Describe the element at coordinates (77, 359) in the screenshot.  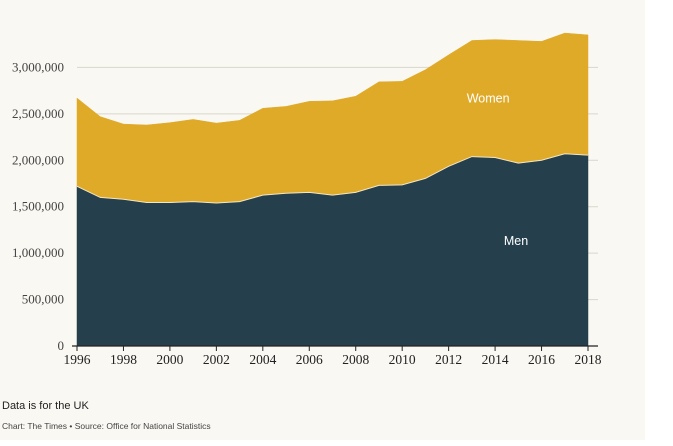
I see `x-tick-label: 1996` at that location.